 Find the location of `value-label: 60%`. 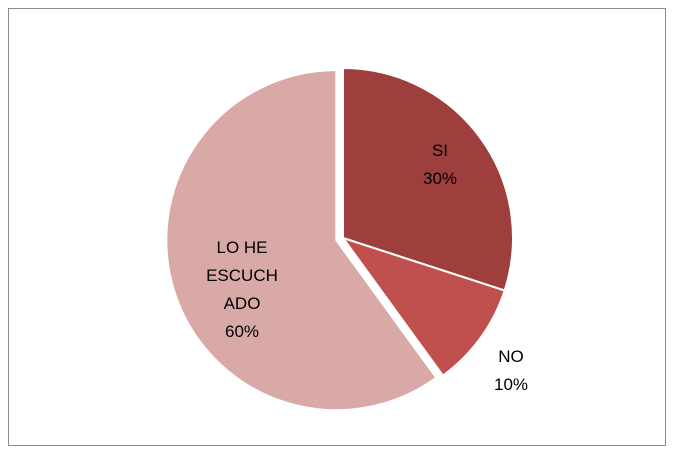

value-label: 60% is located at coordinates (242, 331).